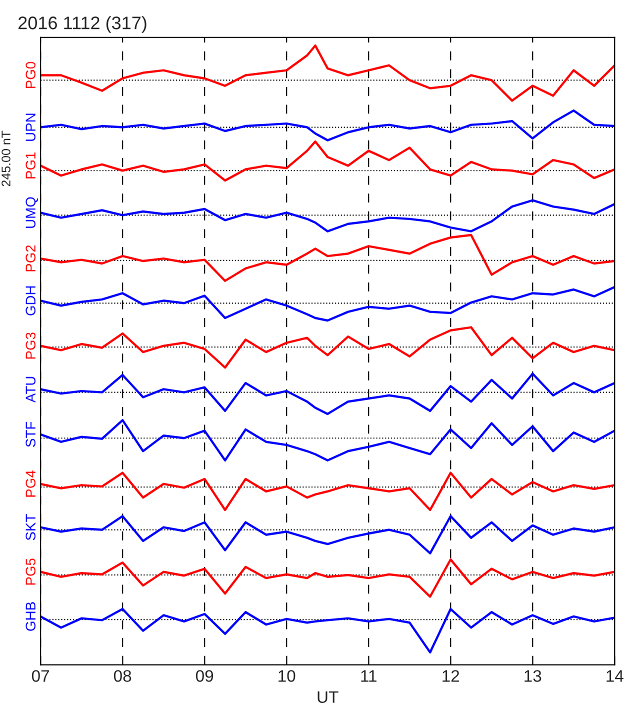  I want to click on text: PG2, so click(31, 258).